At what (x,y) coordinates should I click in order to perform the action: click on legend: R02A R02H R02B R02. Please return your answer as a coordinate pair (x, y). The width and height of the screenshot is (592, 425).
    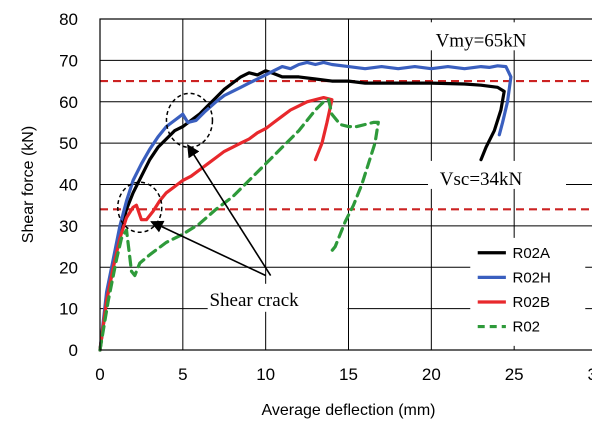
    Looking at the image, I should click on (528, 291).